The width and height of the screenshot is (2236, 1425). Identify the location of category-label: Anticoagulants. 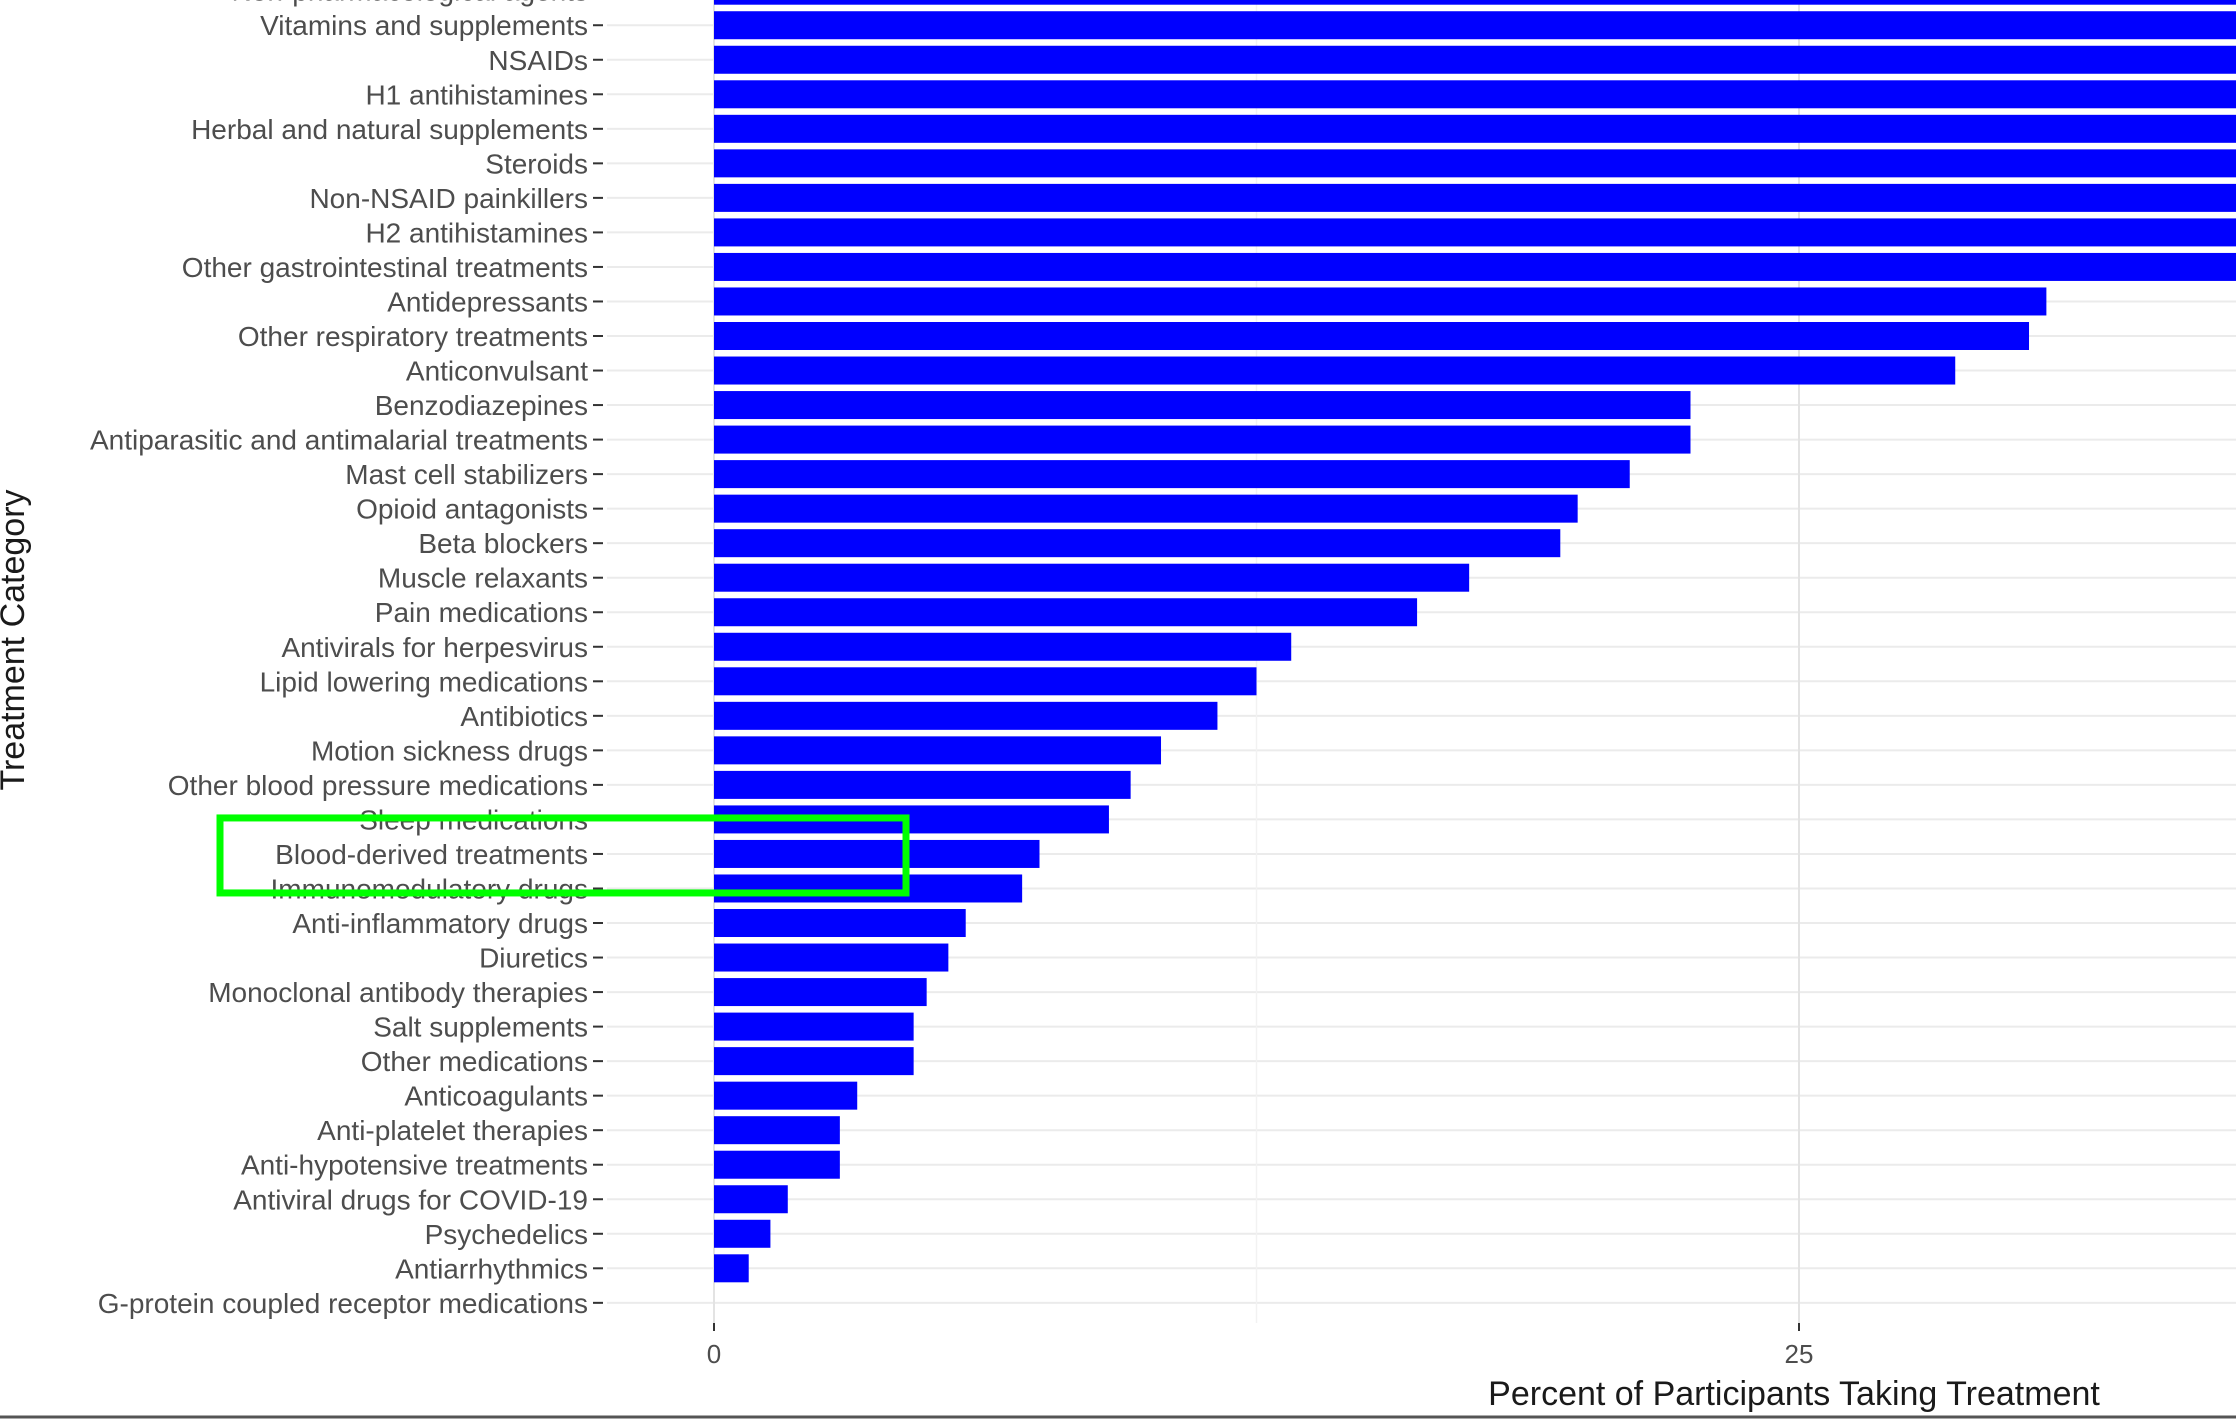
(496, 1096).